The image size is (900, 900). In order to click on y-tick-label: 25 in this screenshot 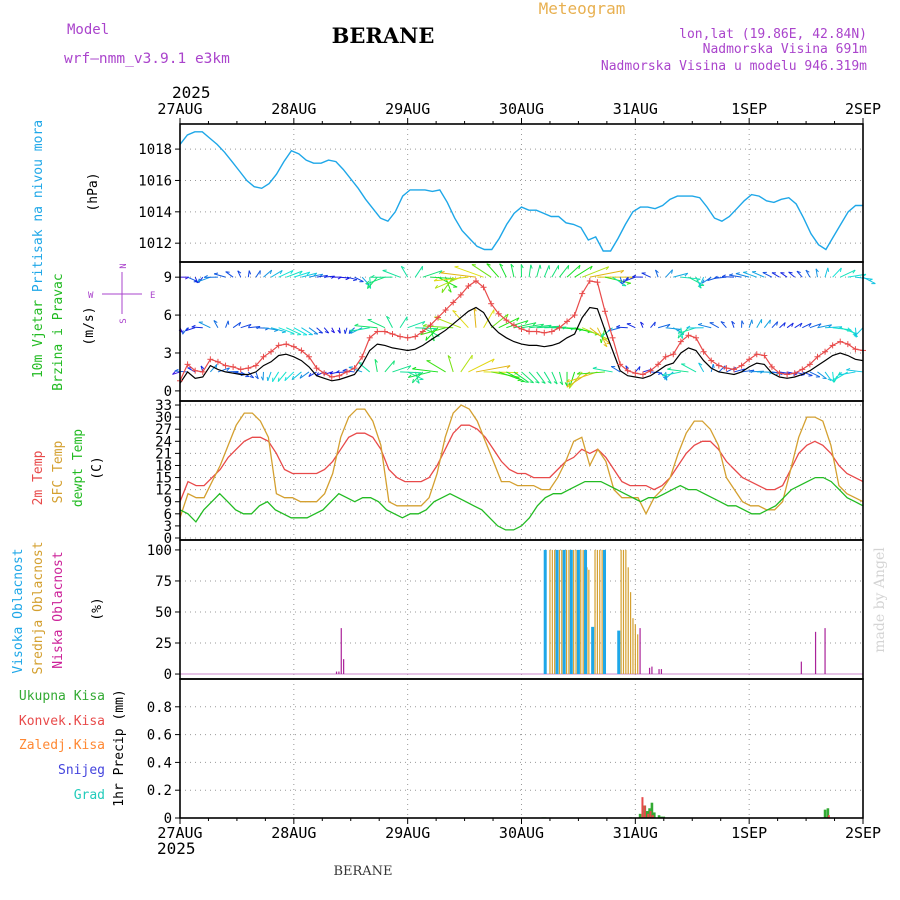, I will do `click(163, 644)`.